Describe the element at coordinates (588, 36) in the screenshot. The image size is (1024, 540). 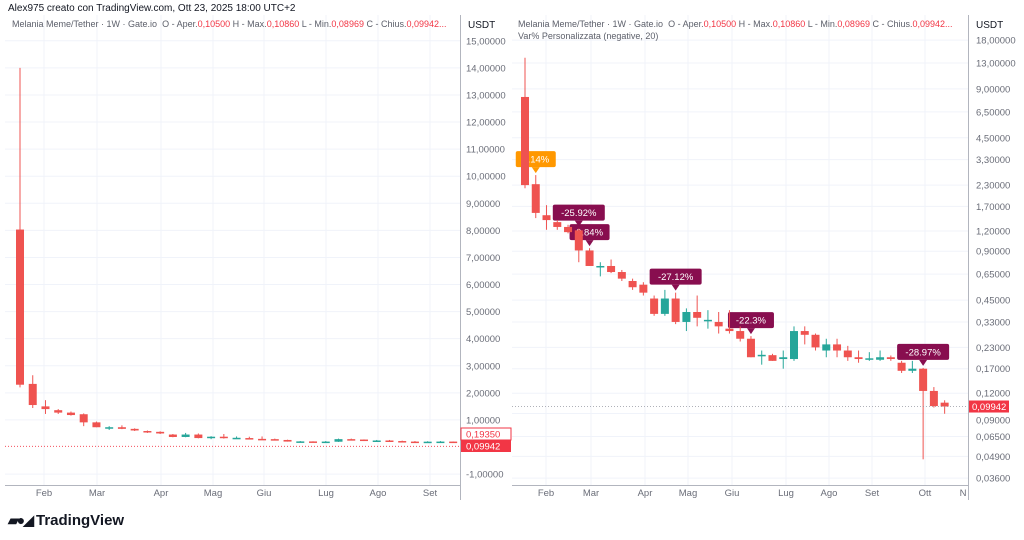
I see `indicator-label: Var% Personalizzata (negative, 20)` at that location.